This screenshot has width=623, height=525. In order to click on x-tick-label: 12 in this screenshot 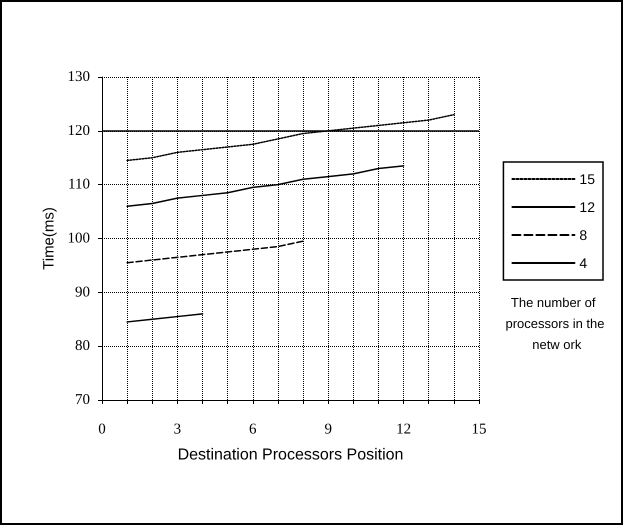, I will do `click(404, 430)`.